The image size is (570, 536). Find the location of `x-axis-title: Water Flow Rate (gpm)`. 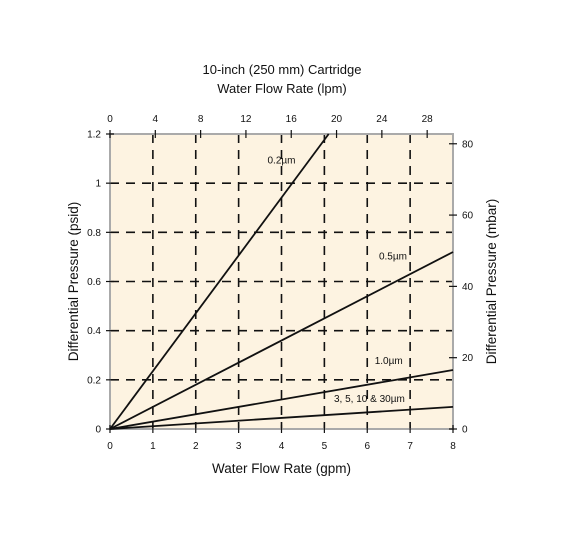

x-axis-title: Water Flow Rate (gpm) is located at coordinates (281, 468).